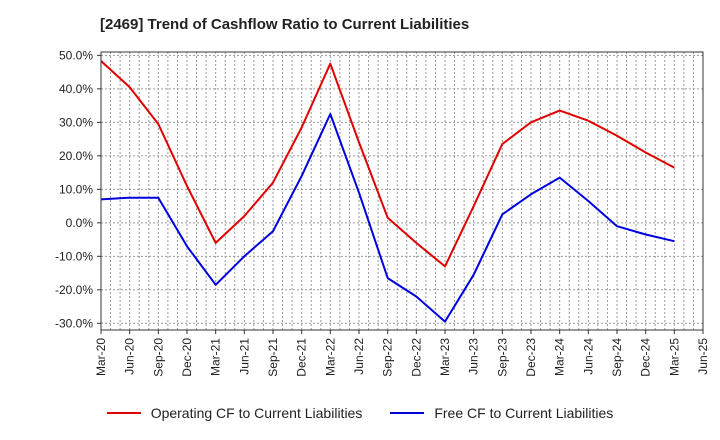 Image resolution: width=720 pixels, height=440 pixels. What do you see at coordinates (524, 413) in the screenshot?
I see `legend-label-free-cf: Free CF to Current Liabilities` at bounding box center [524, 413].